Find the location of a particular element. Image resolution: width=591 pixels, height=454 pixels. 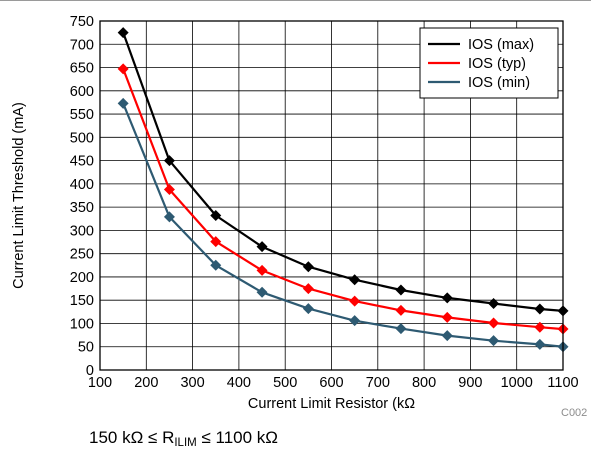

x-tick-label-100: 100 is located at coordinates (100, 383).